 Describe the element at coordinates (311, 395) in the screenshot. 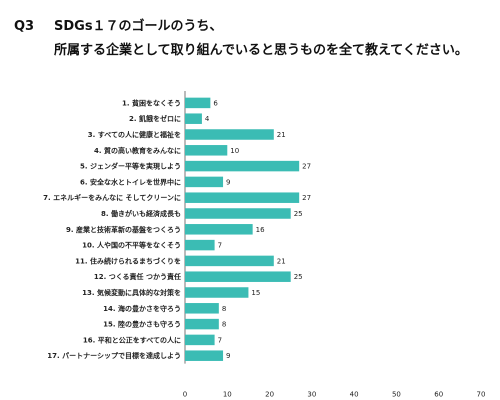

I see `x-tick-label: 30` at that location.